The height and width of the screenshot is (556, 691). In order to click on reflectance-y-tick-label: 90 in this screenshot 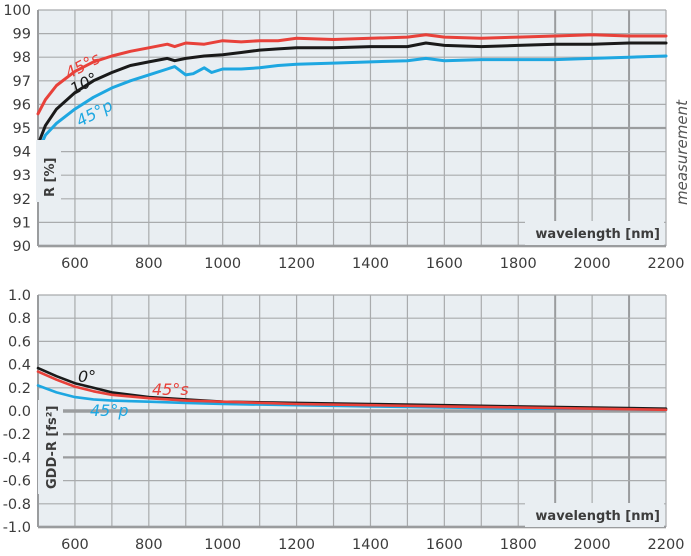, I will do `click(22, 247)`.